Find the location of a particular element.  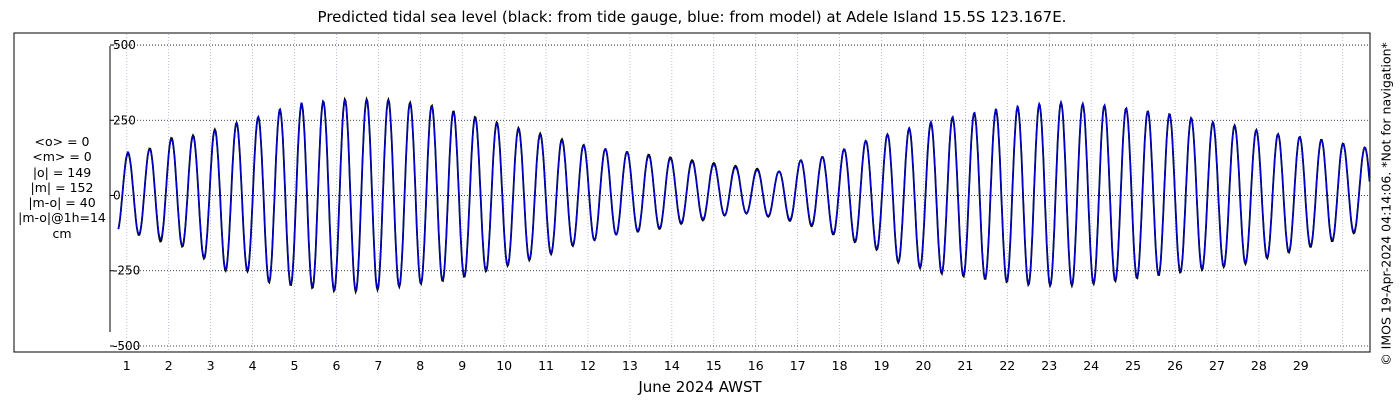

x-tick-label: 25 is located at coordinates (1133, 365).